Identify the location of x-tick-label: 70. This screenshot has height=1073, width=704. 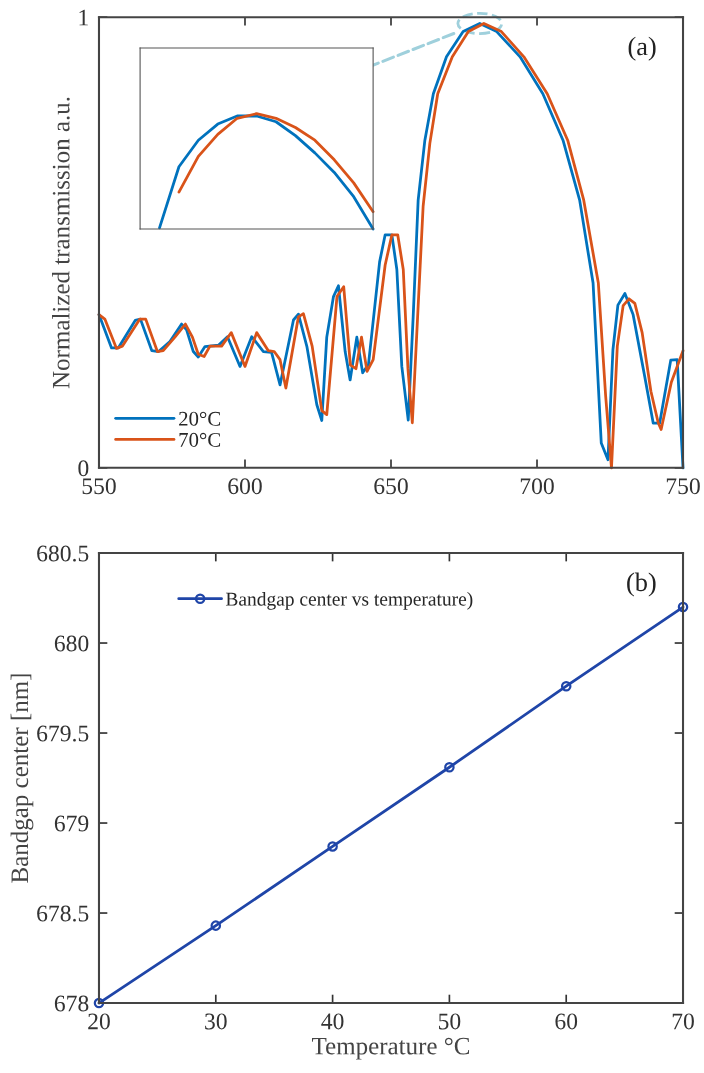
(683, 1021).